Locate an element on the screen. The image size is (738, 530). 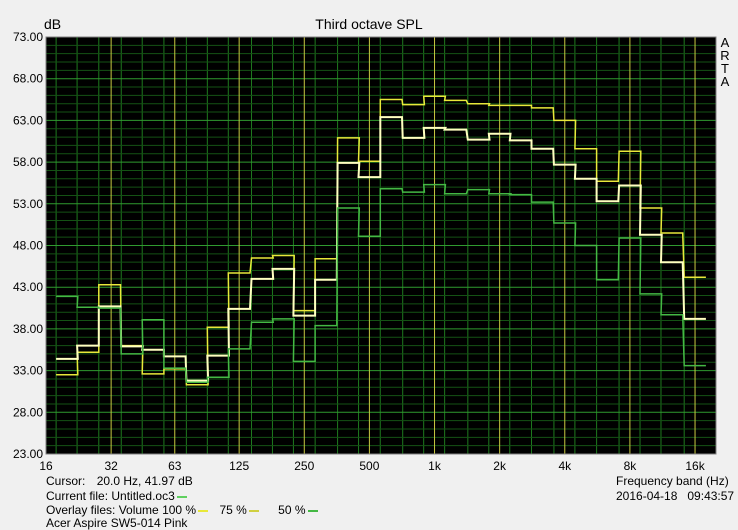
y-tick-label: 53.00 is located at coordinates (28, 204).